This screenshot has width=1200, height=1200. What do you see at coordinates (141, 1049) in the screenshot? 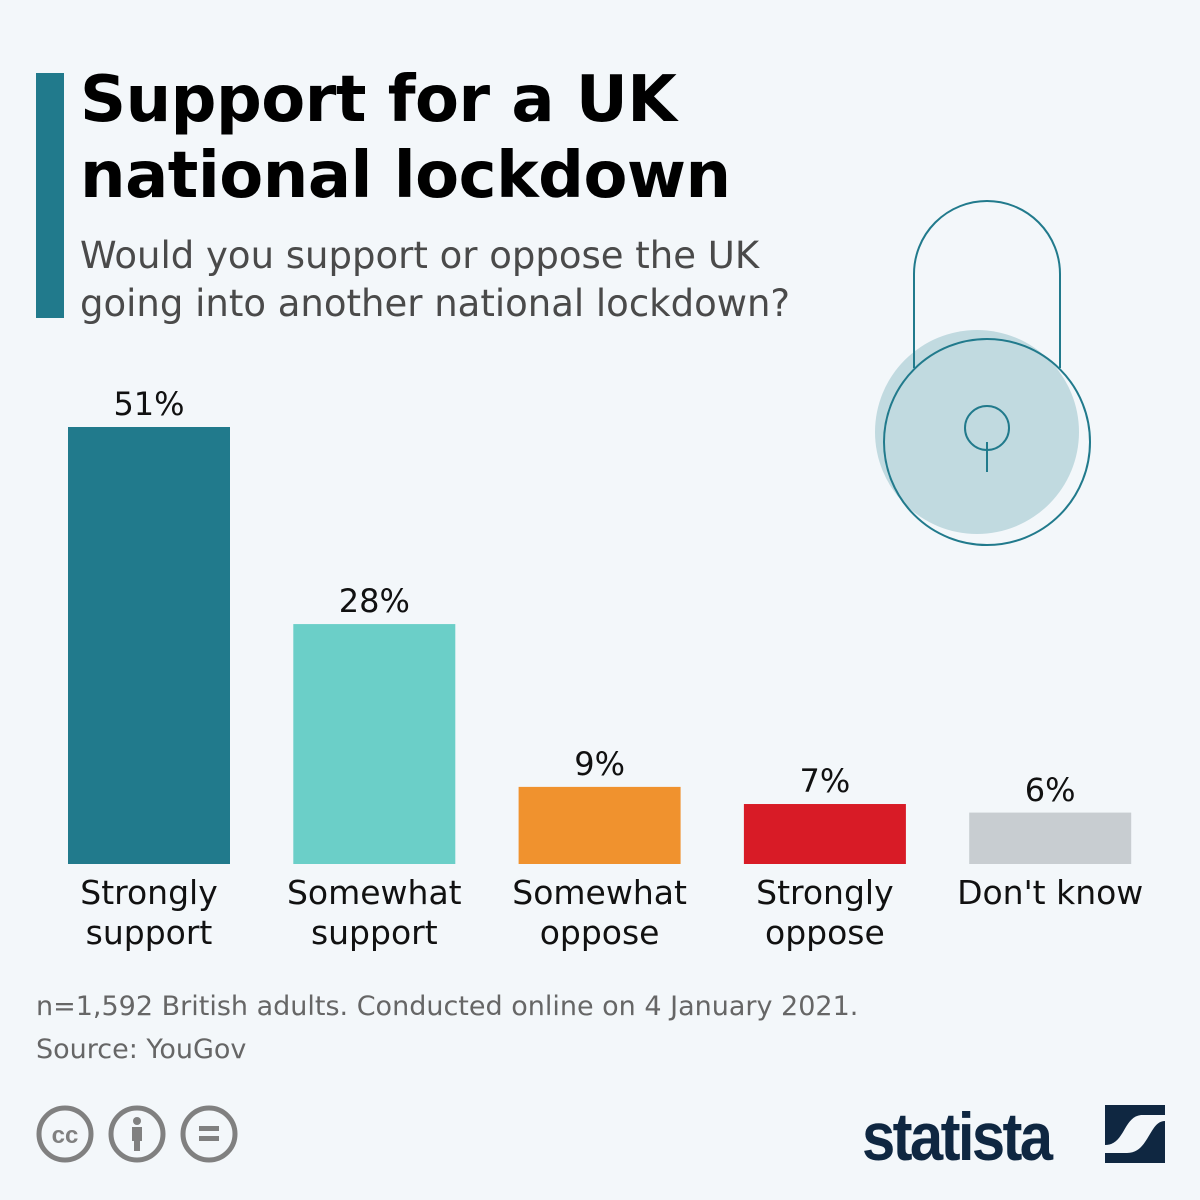
I see `source: Source: YouGov` at bounding box center [141, 1049].